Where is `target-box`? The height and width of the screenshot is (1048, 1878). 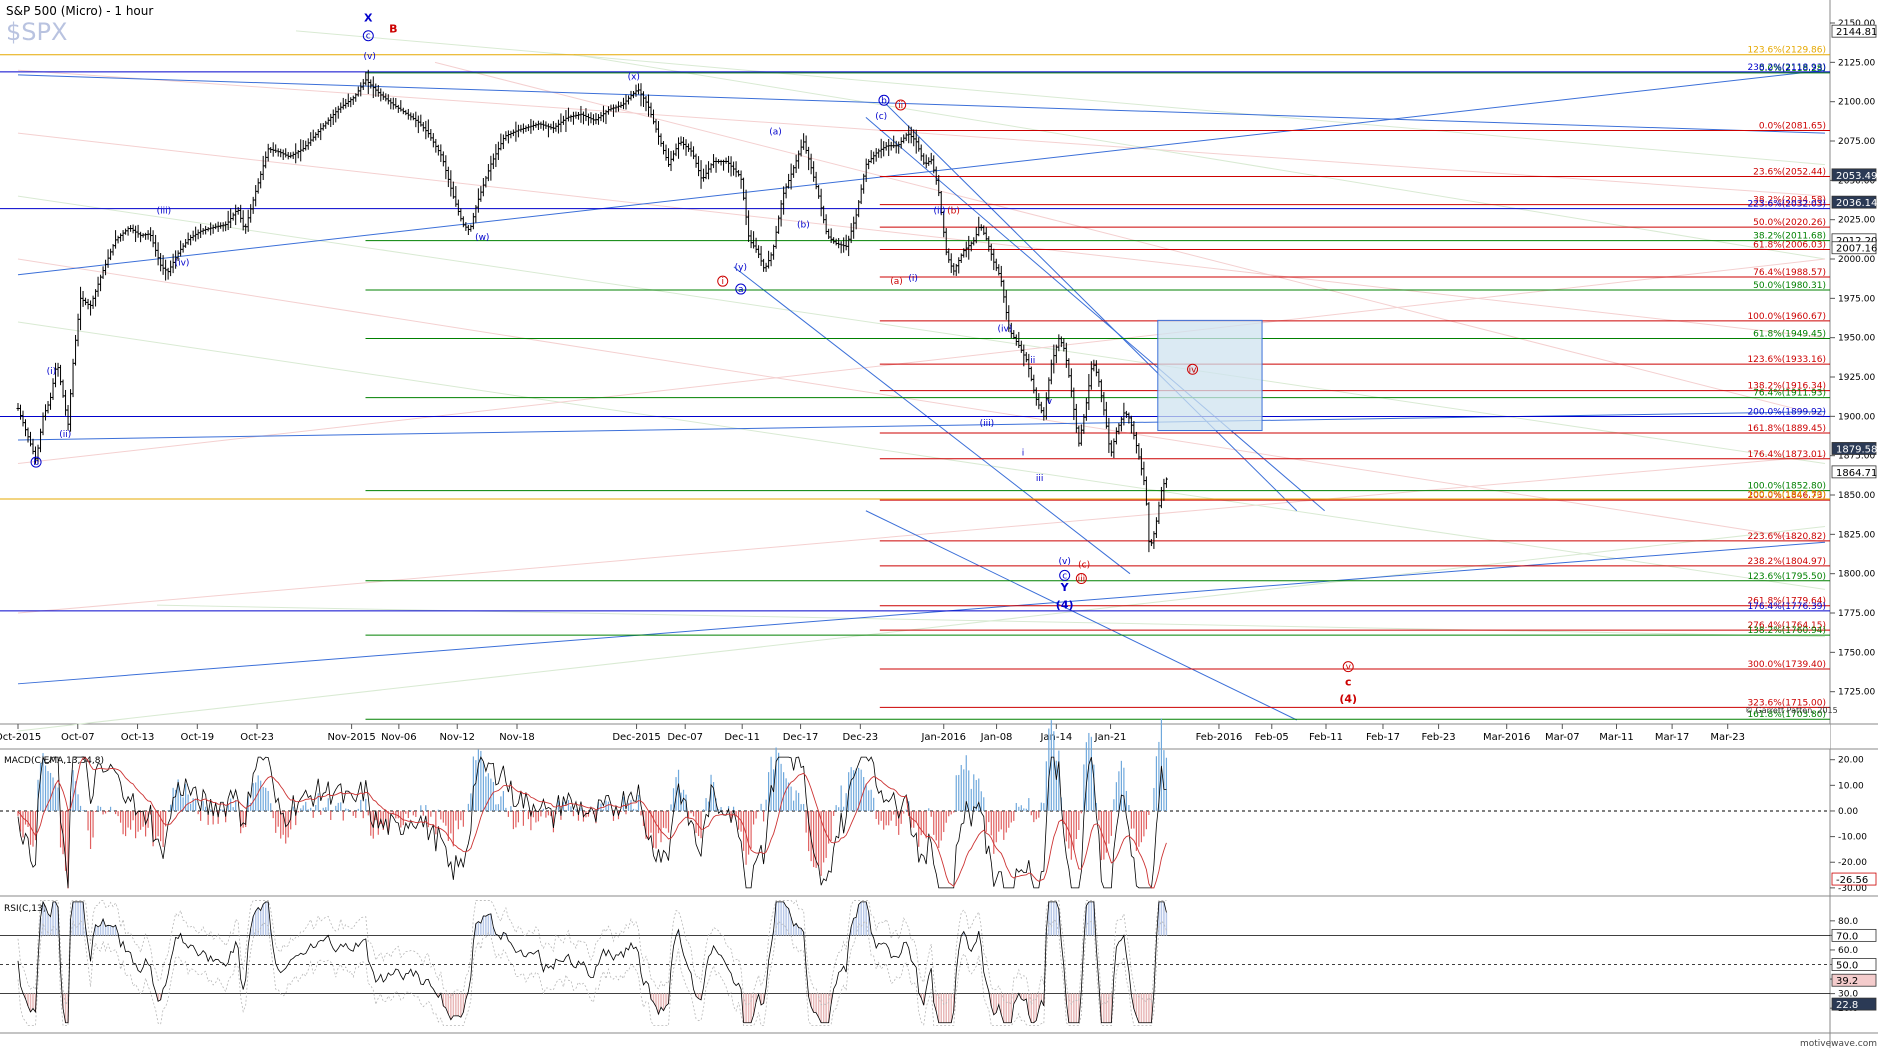 target-box is located at coordinates (1210, 375).